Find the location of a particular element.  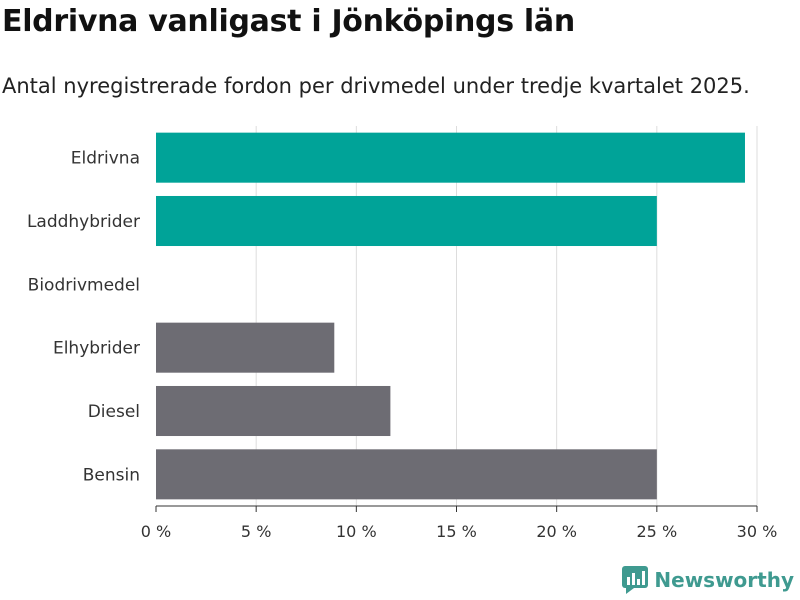

x-tick-label: 0 % is located at coordinates (156, 531).